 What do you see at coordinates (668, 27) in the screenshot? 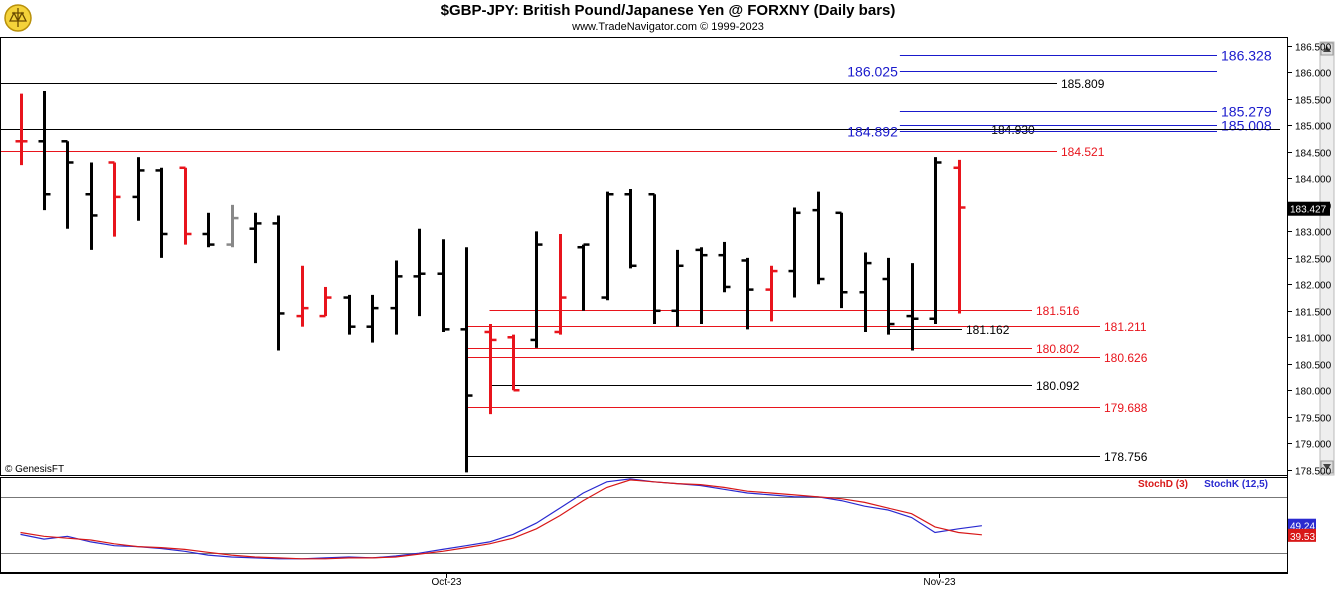
I see `chart-subtitle: www.TradeNavigator.com © 1999-2023` at bounding box center [668, 27].